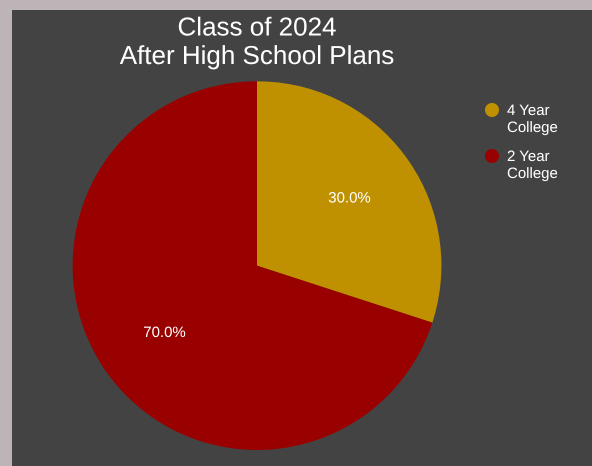 The height and width of the screenshot is (466, 592). I want to click on chart-title: Class of 2024 After High School Plans, so click(257, 40).